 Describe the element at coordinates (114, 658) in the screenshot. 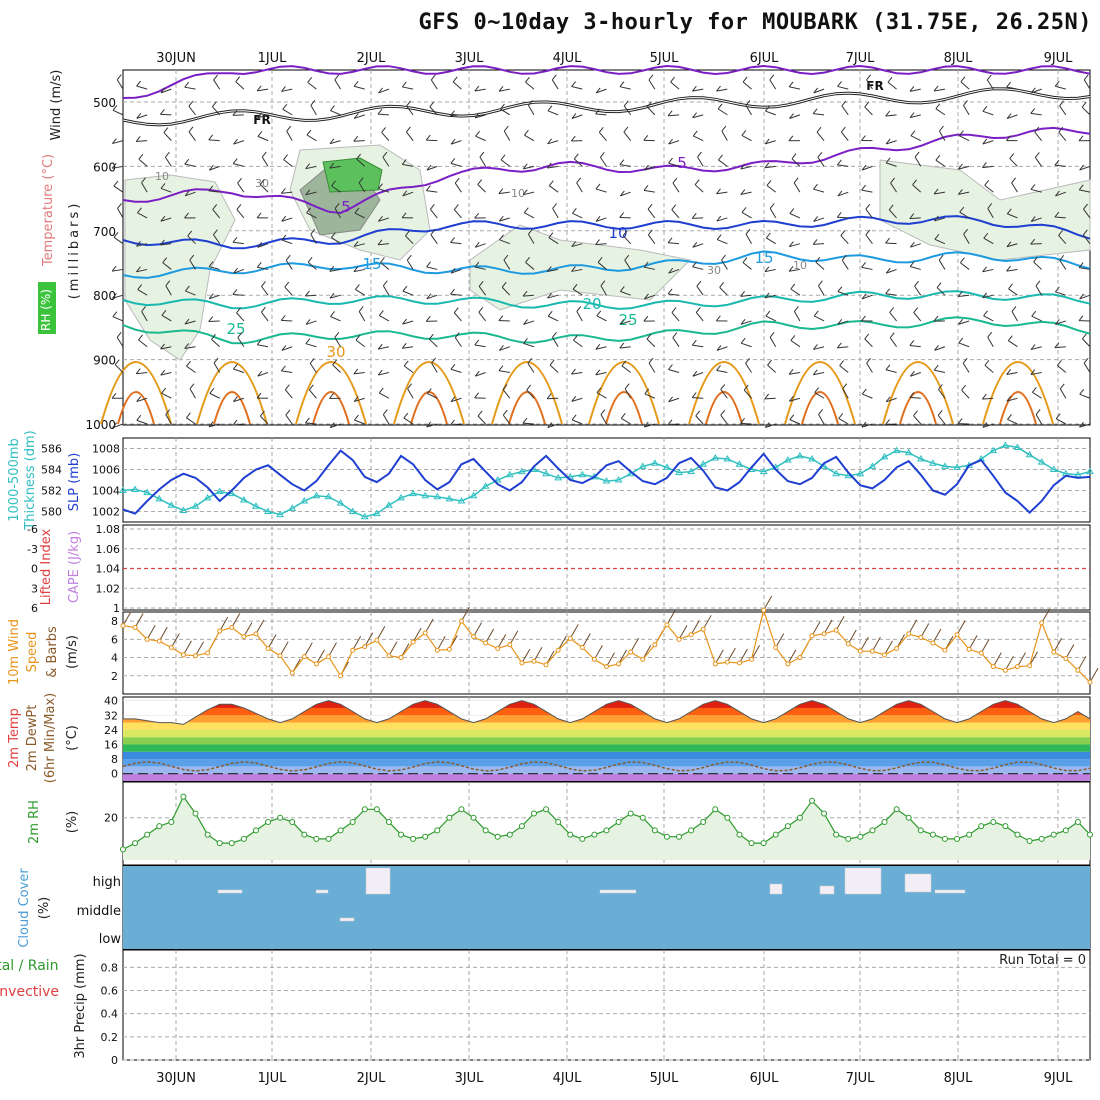

I see `ytick-wind: 4` at that location.